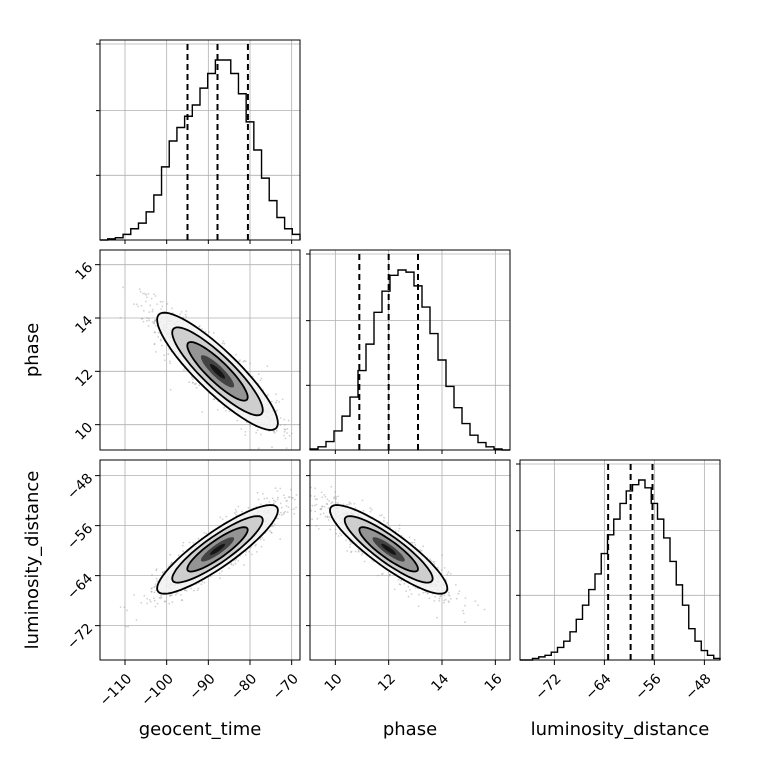 The height and width of the screenshot is (760, 760). Describe the element at coordinates (84, 325) in the screenshot. I see `y-tick-label: 14` at that location.